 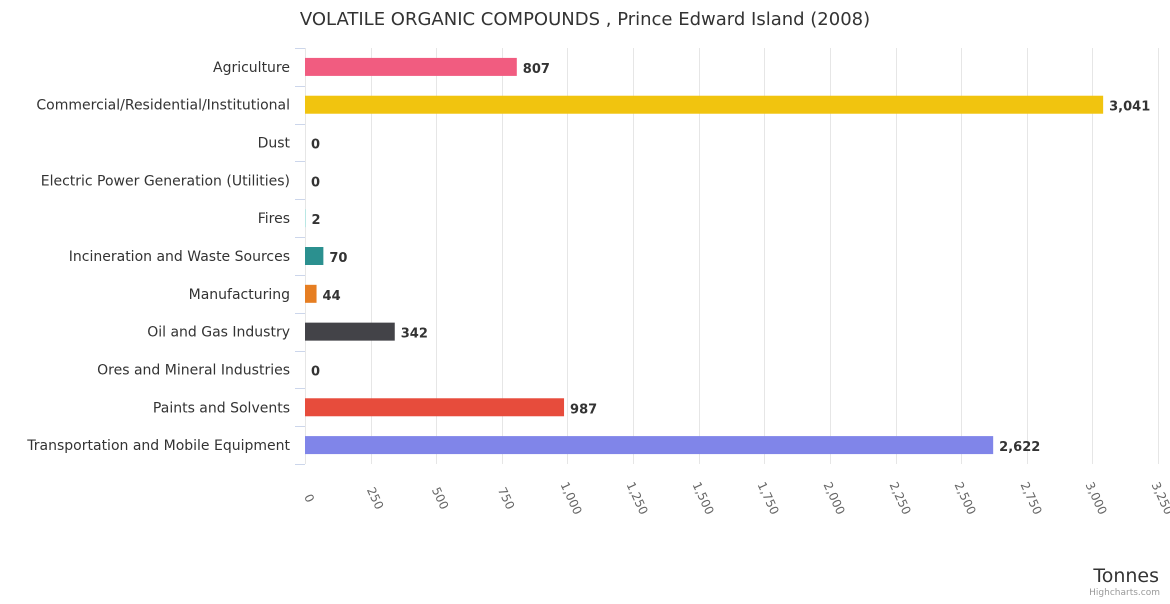 I want to click on x-tick-label: 3,000, so click(x=1096, y=498).